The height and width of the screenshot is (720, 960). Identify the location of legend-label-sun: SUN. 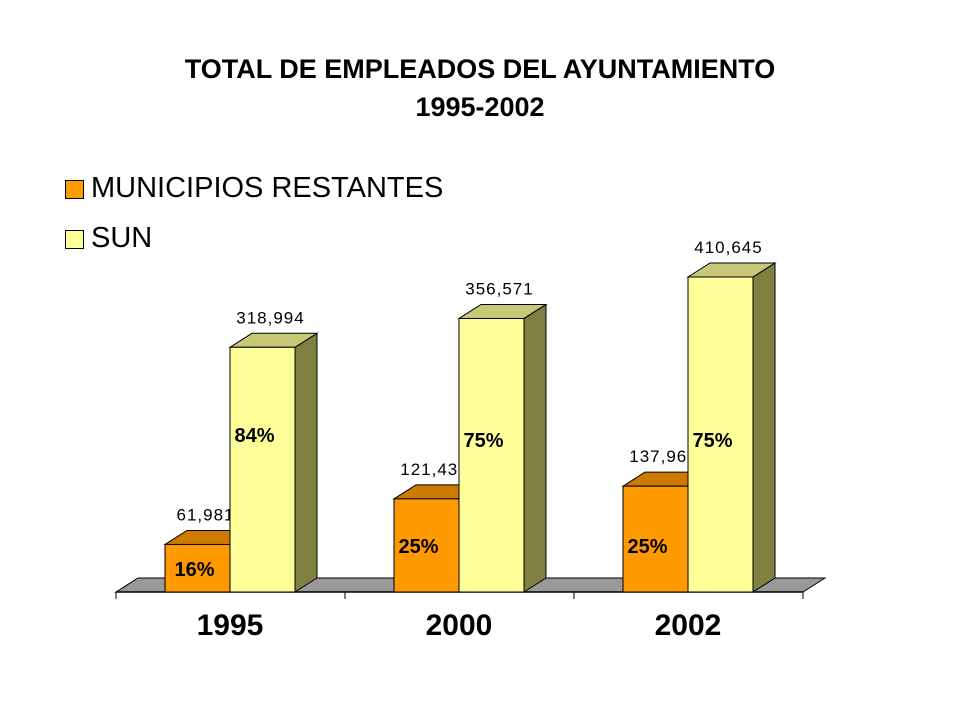
(122, 238).